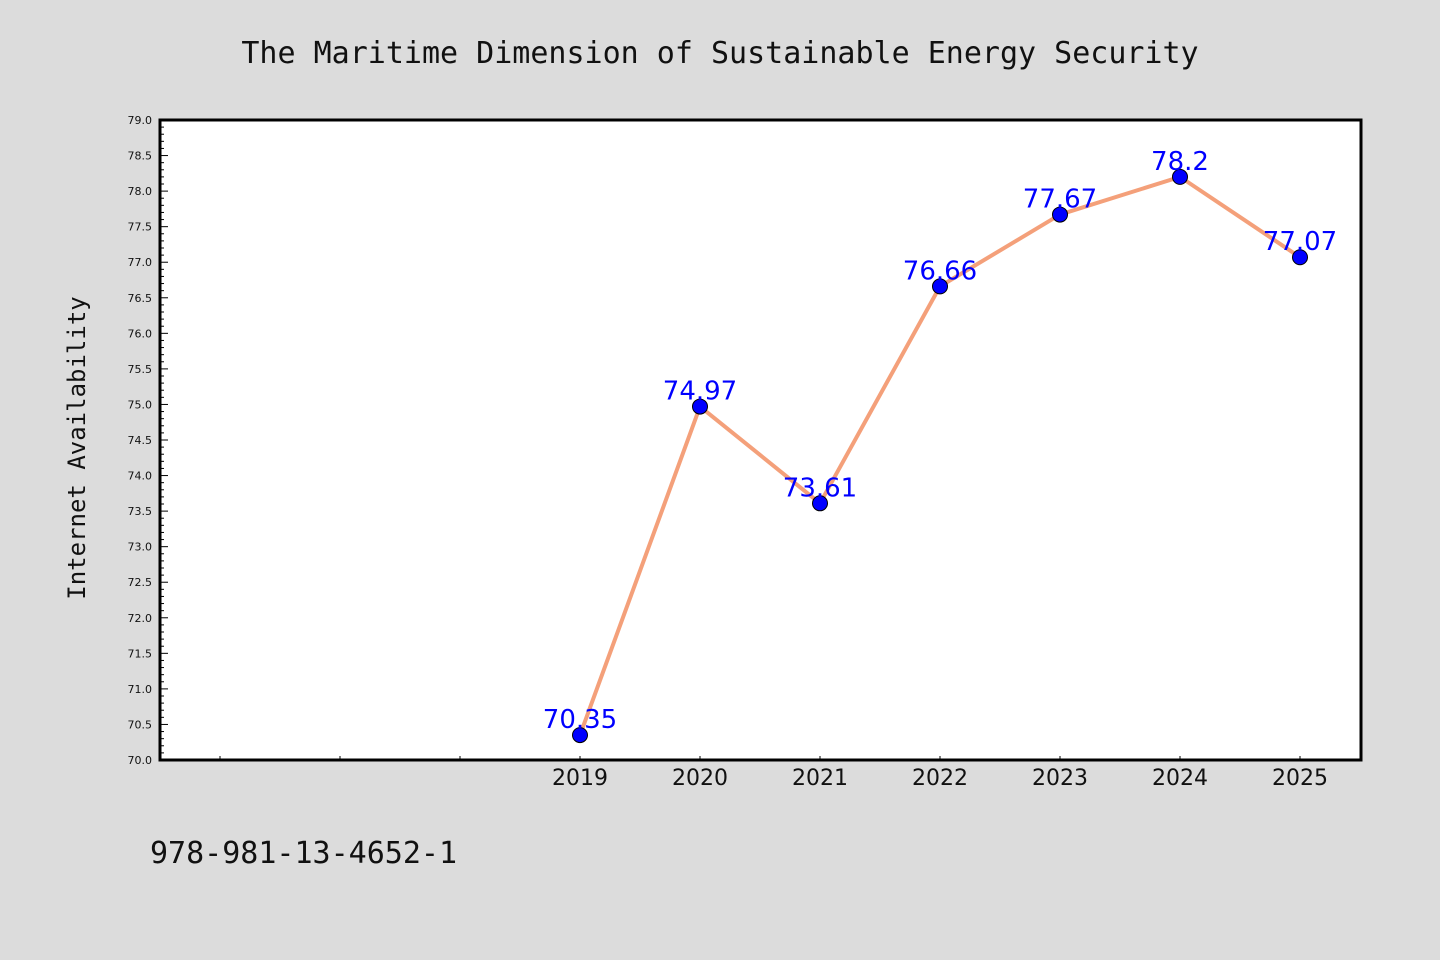  Describe the element at coordinates (140, 404) in the screenshot. I see `y-tick-label: 75.0` at that location.